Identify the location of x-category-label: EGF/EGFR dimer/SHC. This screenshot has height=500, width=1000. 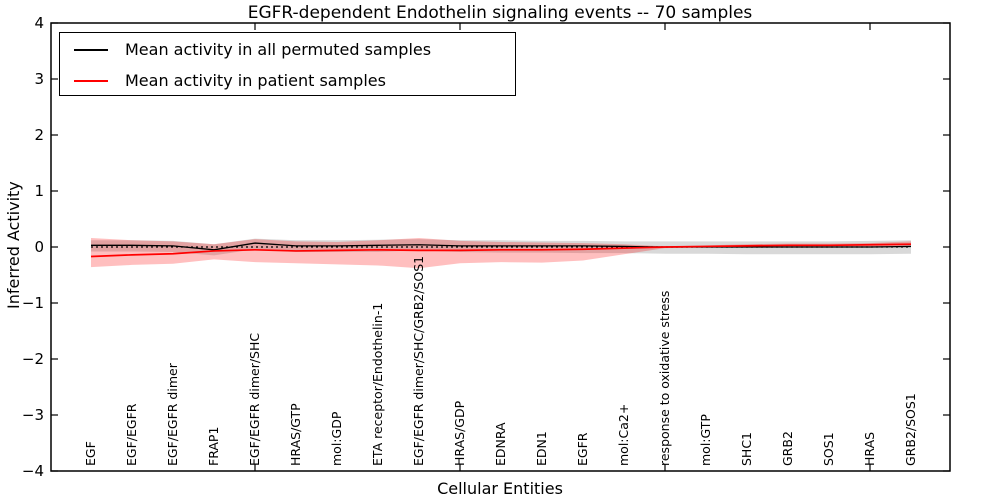
(254, 399).